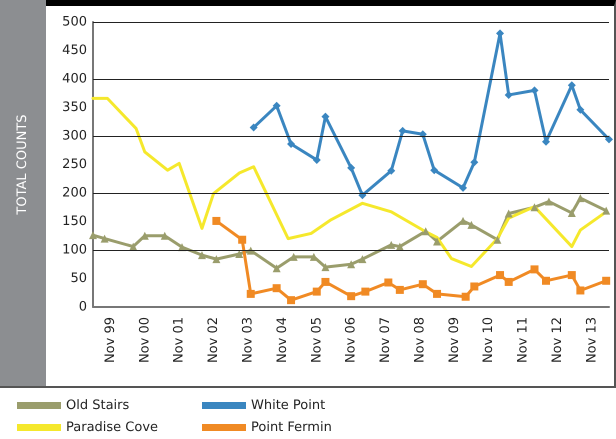 The image size is (616, 439). Describe the element at coordinates (110, 340) in the screenshot. I see `x-tick-label: Nov 99` at that location.